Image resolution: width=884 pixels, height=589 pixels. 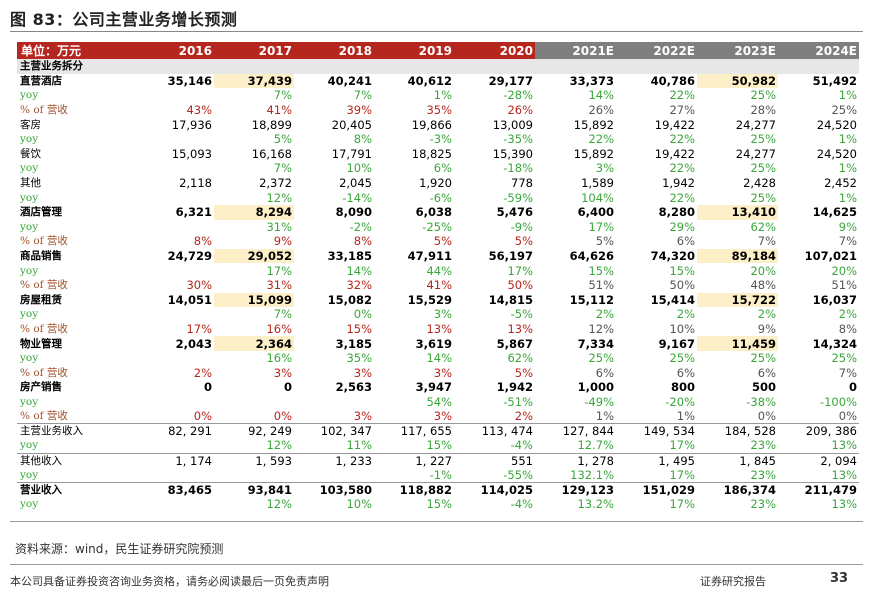 I want to click on table-cell: 1, 174, so click(x=174, y=460).